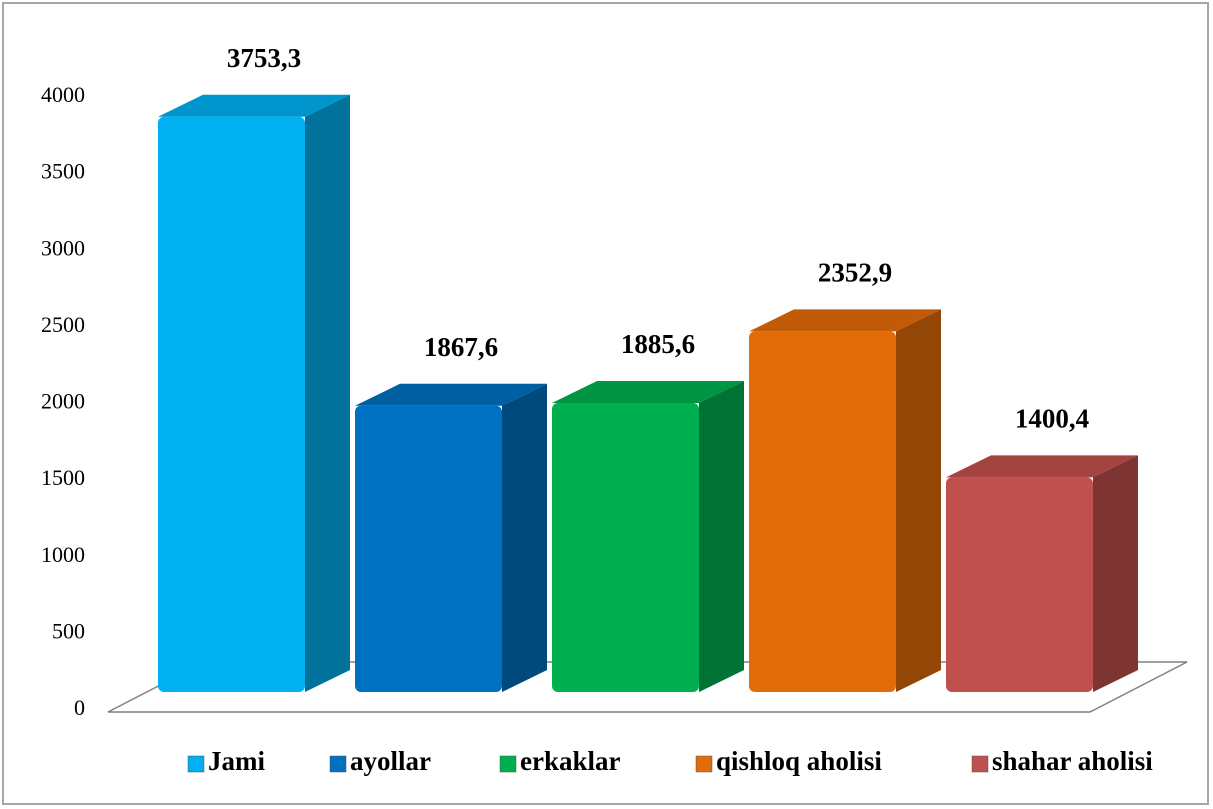  Describe the element at coordinates (1052, 418) in the screenshot. I see `value-label: 1400,4` at that location.